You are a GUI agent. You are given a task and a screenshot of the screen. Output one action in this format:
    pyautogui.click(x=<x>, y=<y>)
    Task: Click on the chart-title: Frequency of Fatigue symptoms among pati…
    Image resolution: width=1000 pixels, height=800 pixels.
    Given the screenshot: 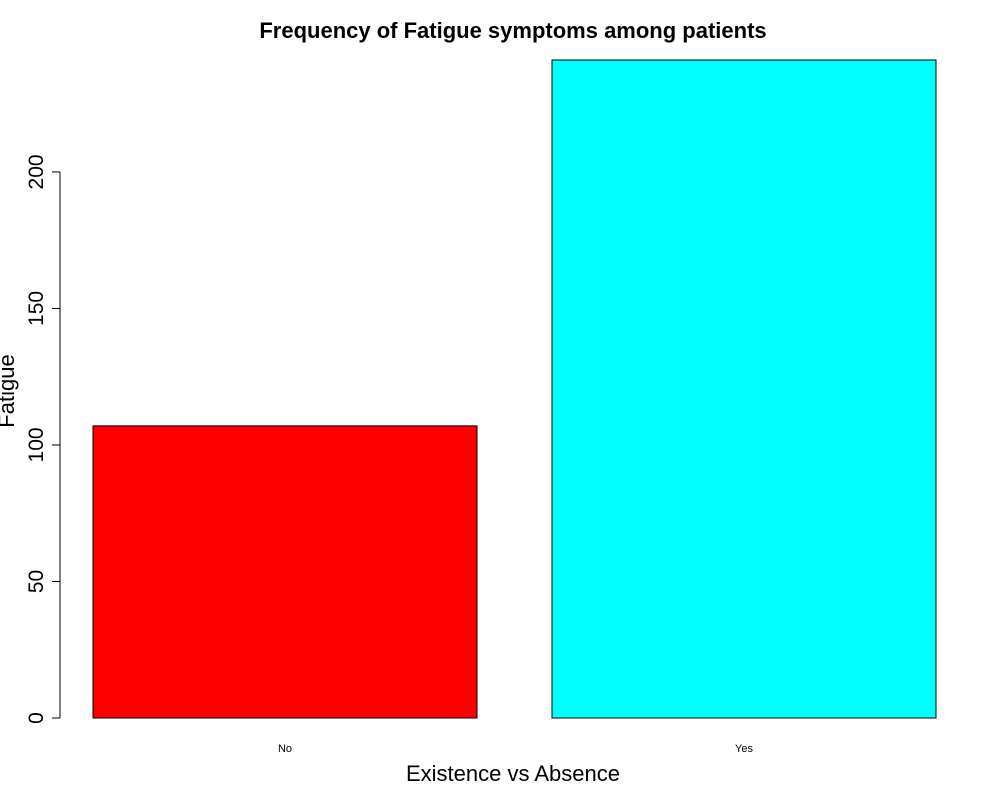 What is the action you would take?
    pyautogui.click(x=512, y=30)
    